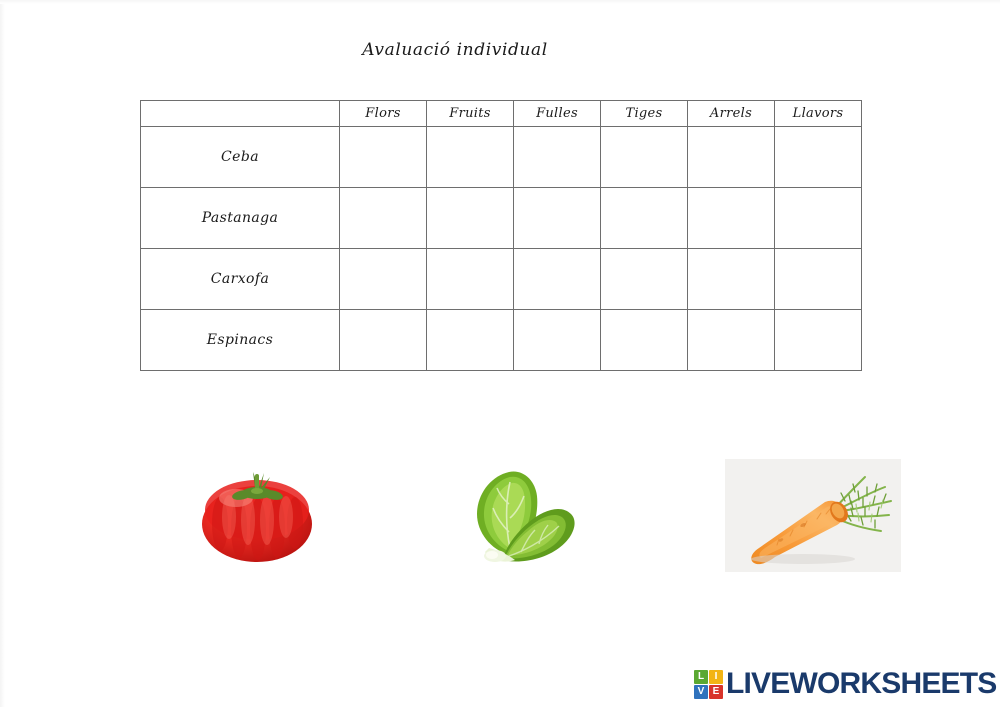 The image size is (1000, 707). What do you see at coordinates (818, 157) in the screenshot?
I see `answer-cell-ceba-llavors` at bounding box center [818, 157].